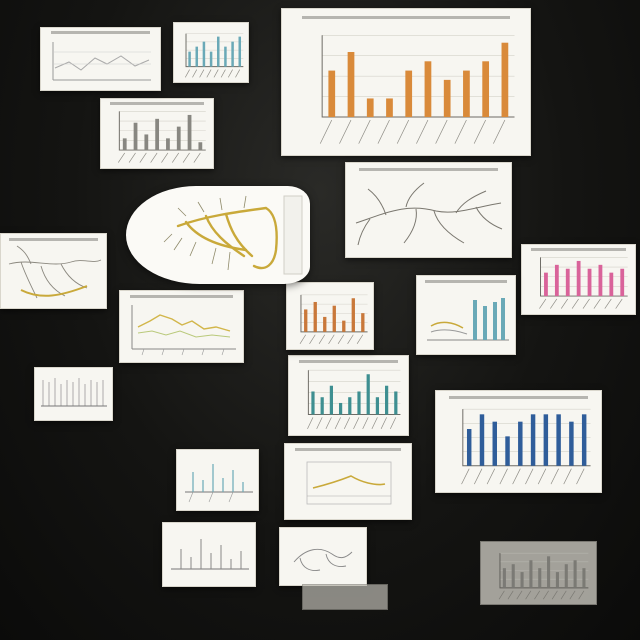 The width and height of the screenshot is (640, 640). I want to click on grey-stripe-card, so click(73, 394).